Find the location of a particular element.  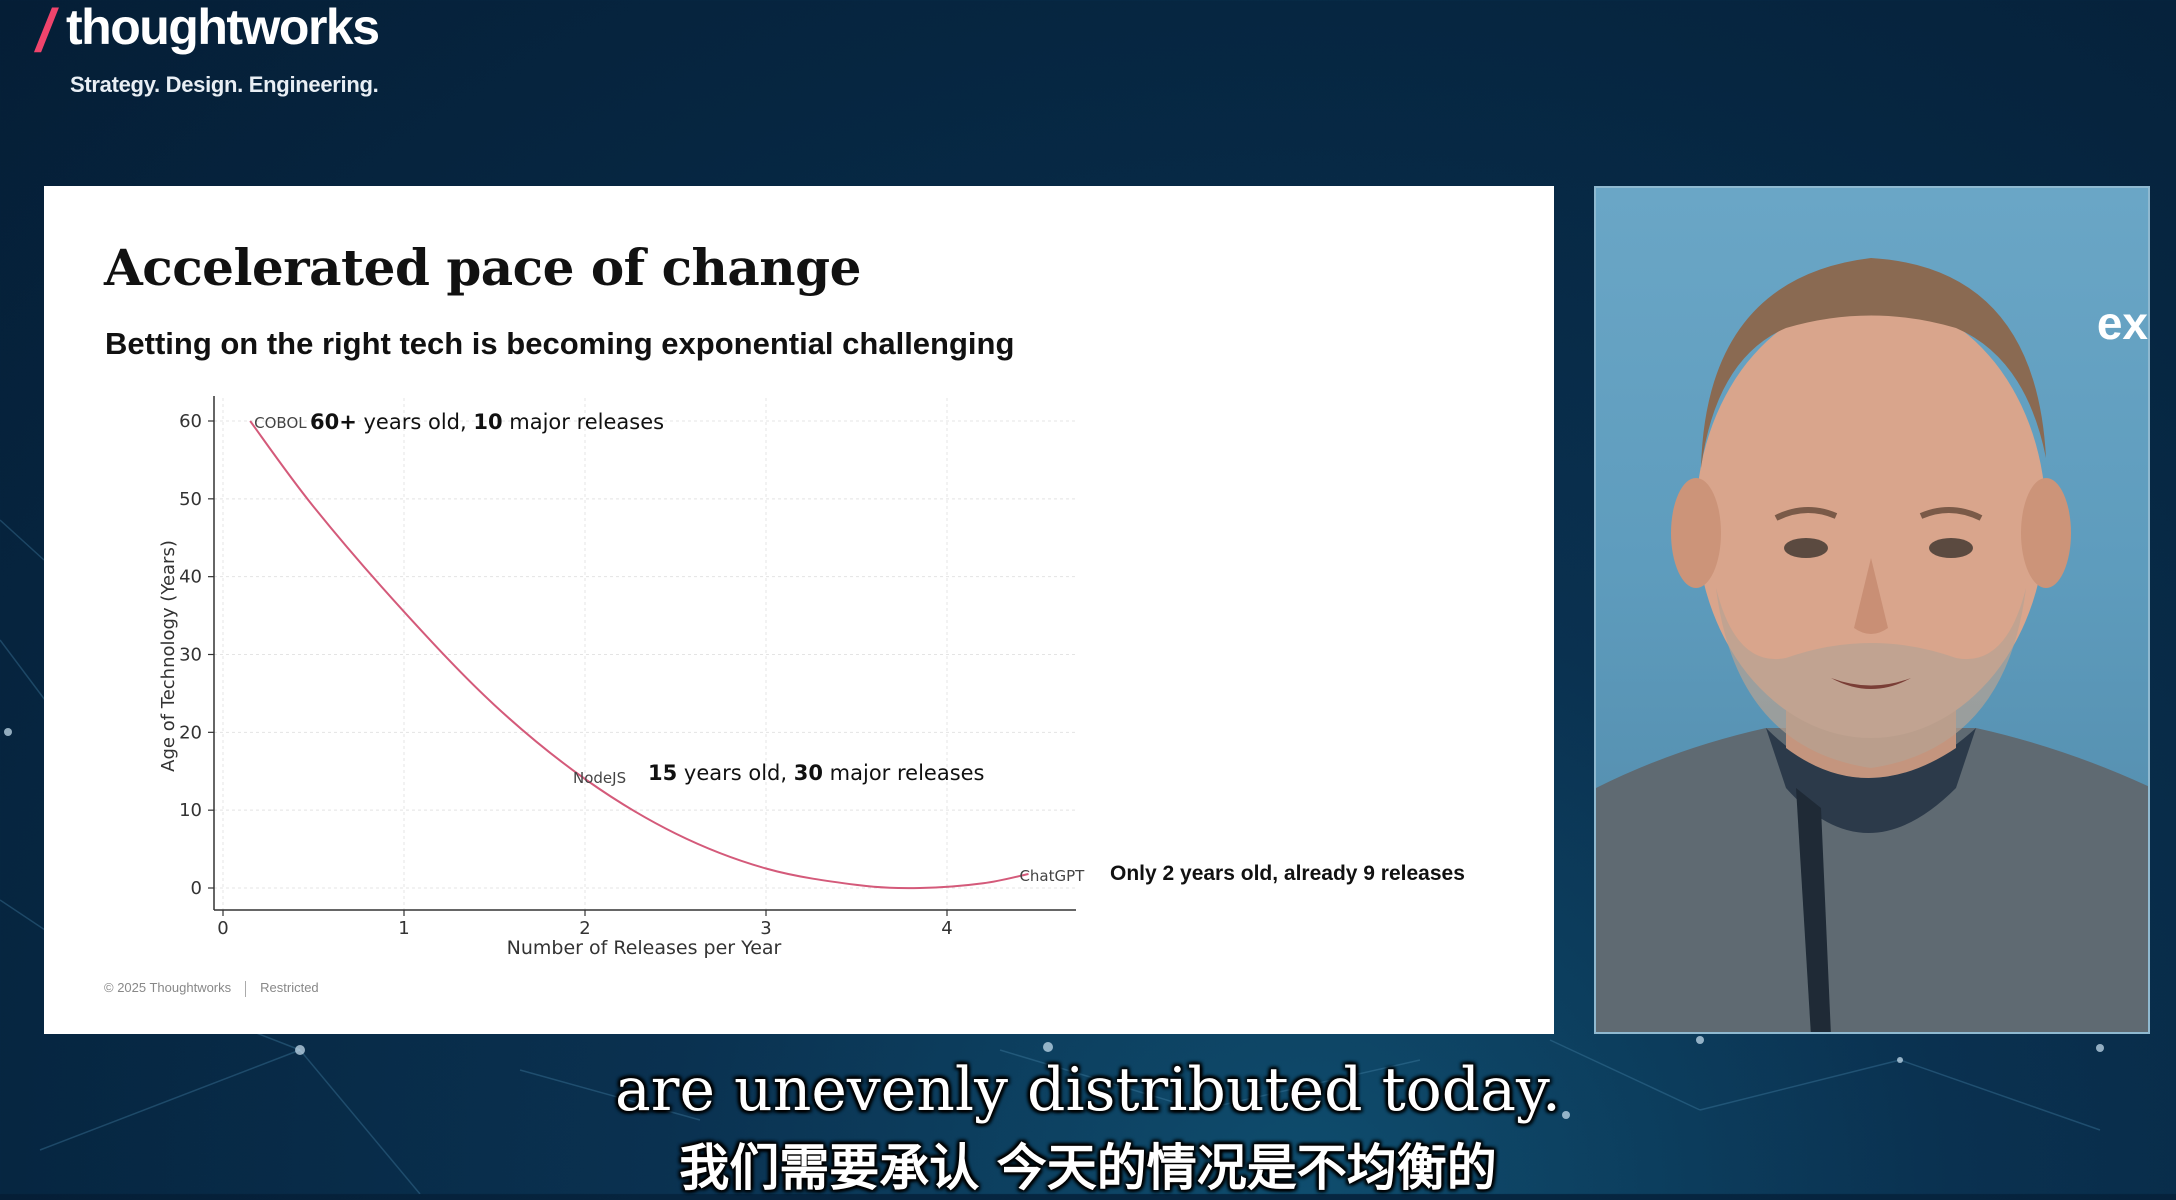

annotation-nodejs-part: major releases is located at coordinates (904, 773).